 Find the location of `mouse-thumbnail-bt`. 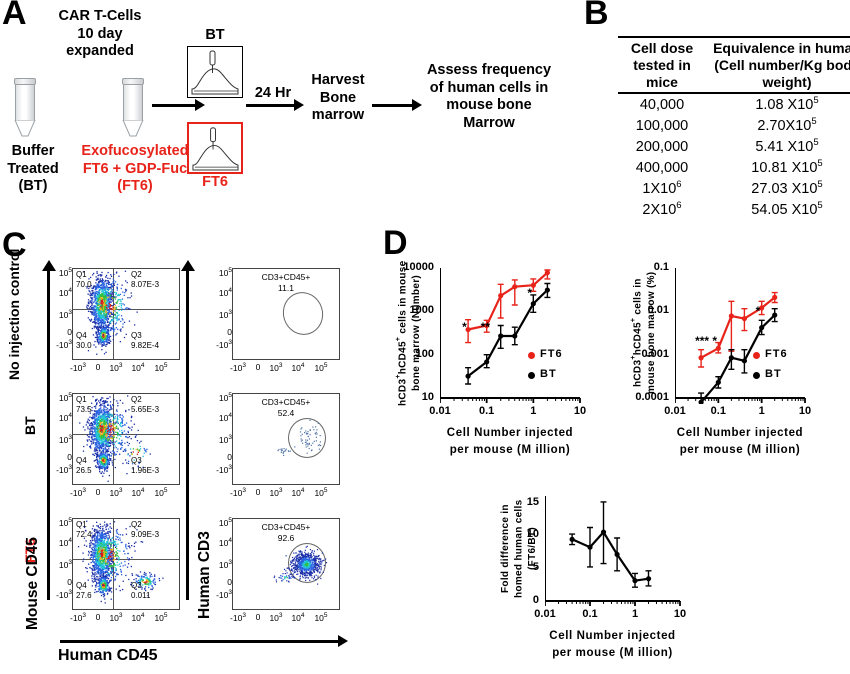

mouse-thumbnail-bt is located at coordinates (215, 72).